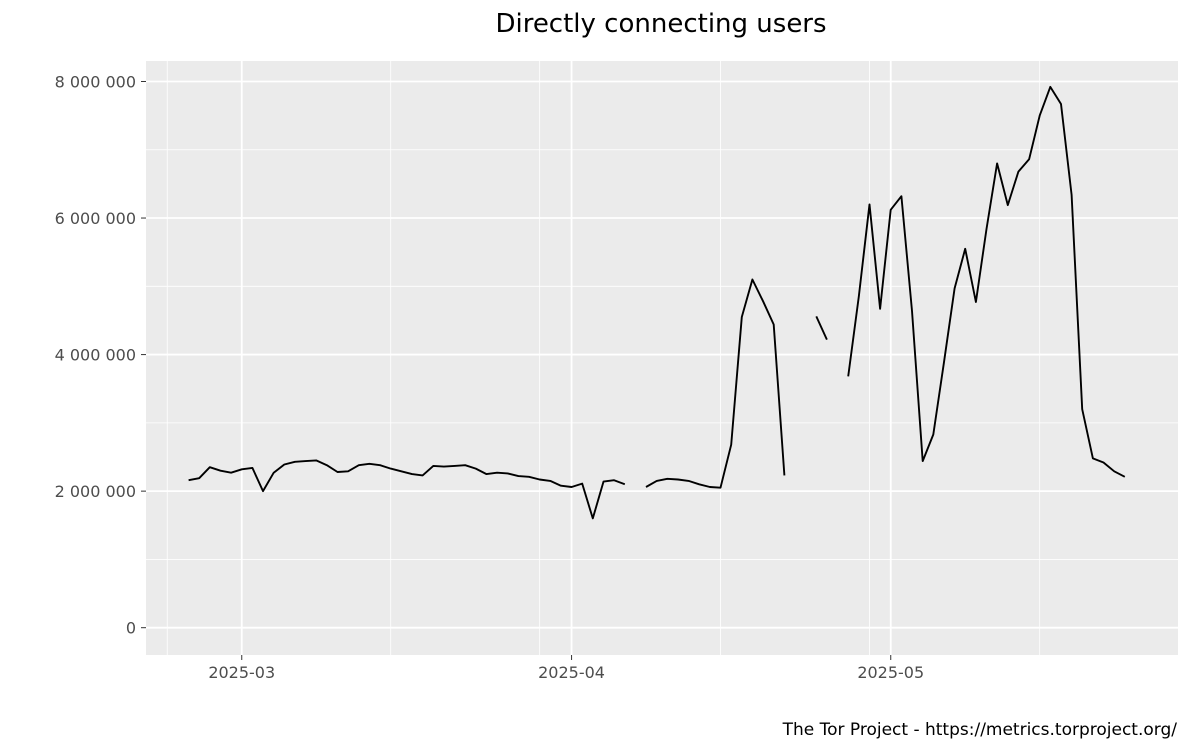  Describe the element at coordinates (241, 672) in the screenshot. I see `x-tick-label: 2025-03` at that location.